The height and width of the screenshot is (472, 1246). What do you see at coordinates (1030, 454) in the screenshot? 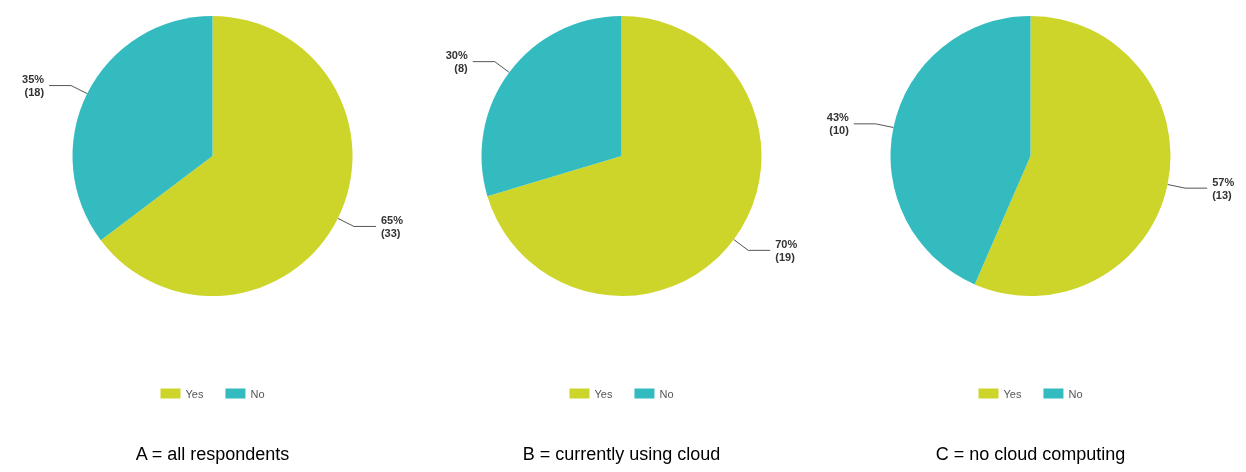
I see `text: C = no cloud computing` at bounding box center [1030, 454].